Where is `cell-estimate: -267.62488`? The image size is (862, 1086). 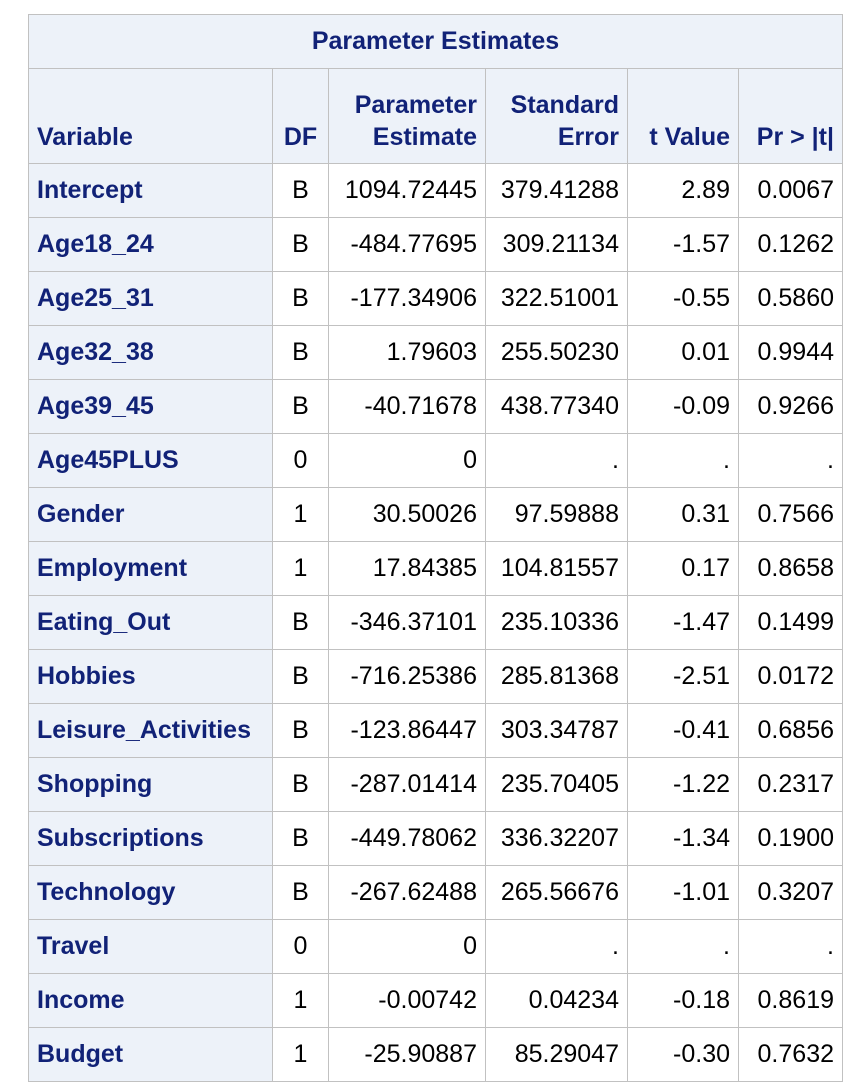
cell-estimate: -267.62488 is located at coordinates (407, 892).